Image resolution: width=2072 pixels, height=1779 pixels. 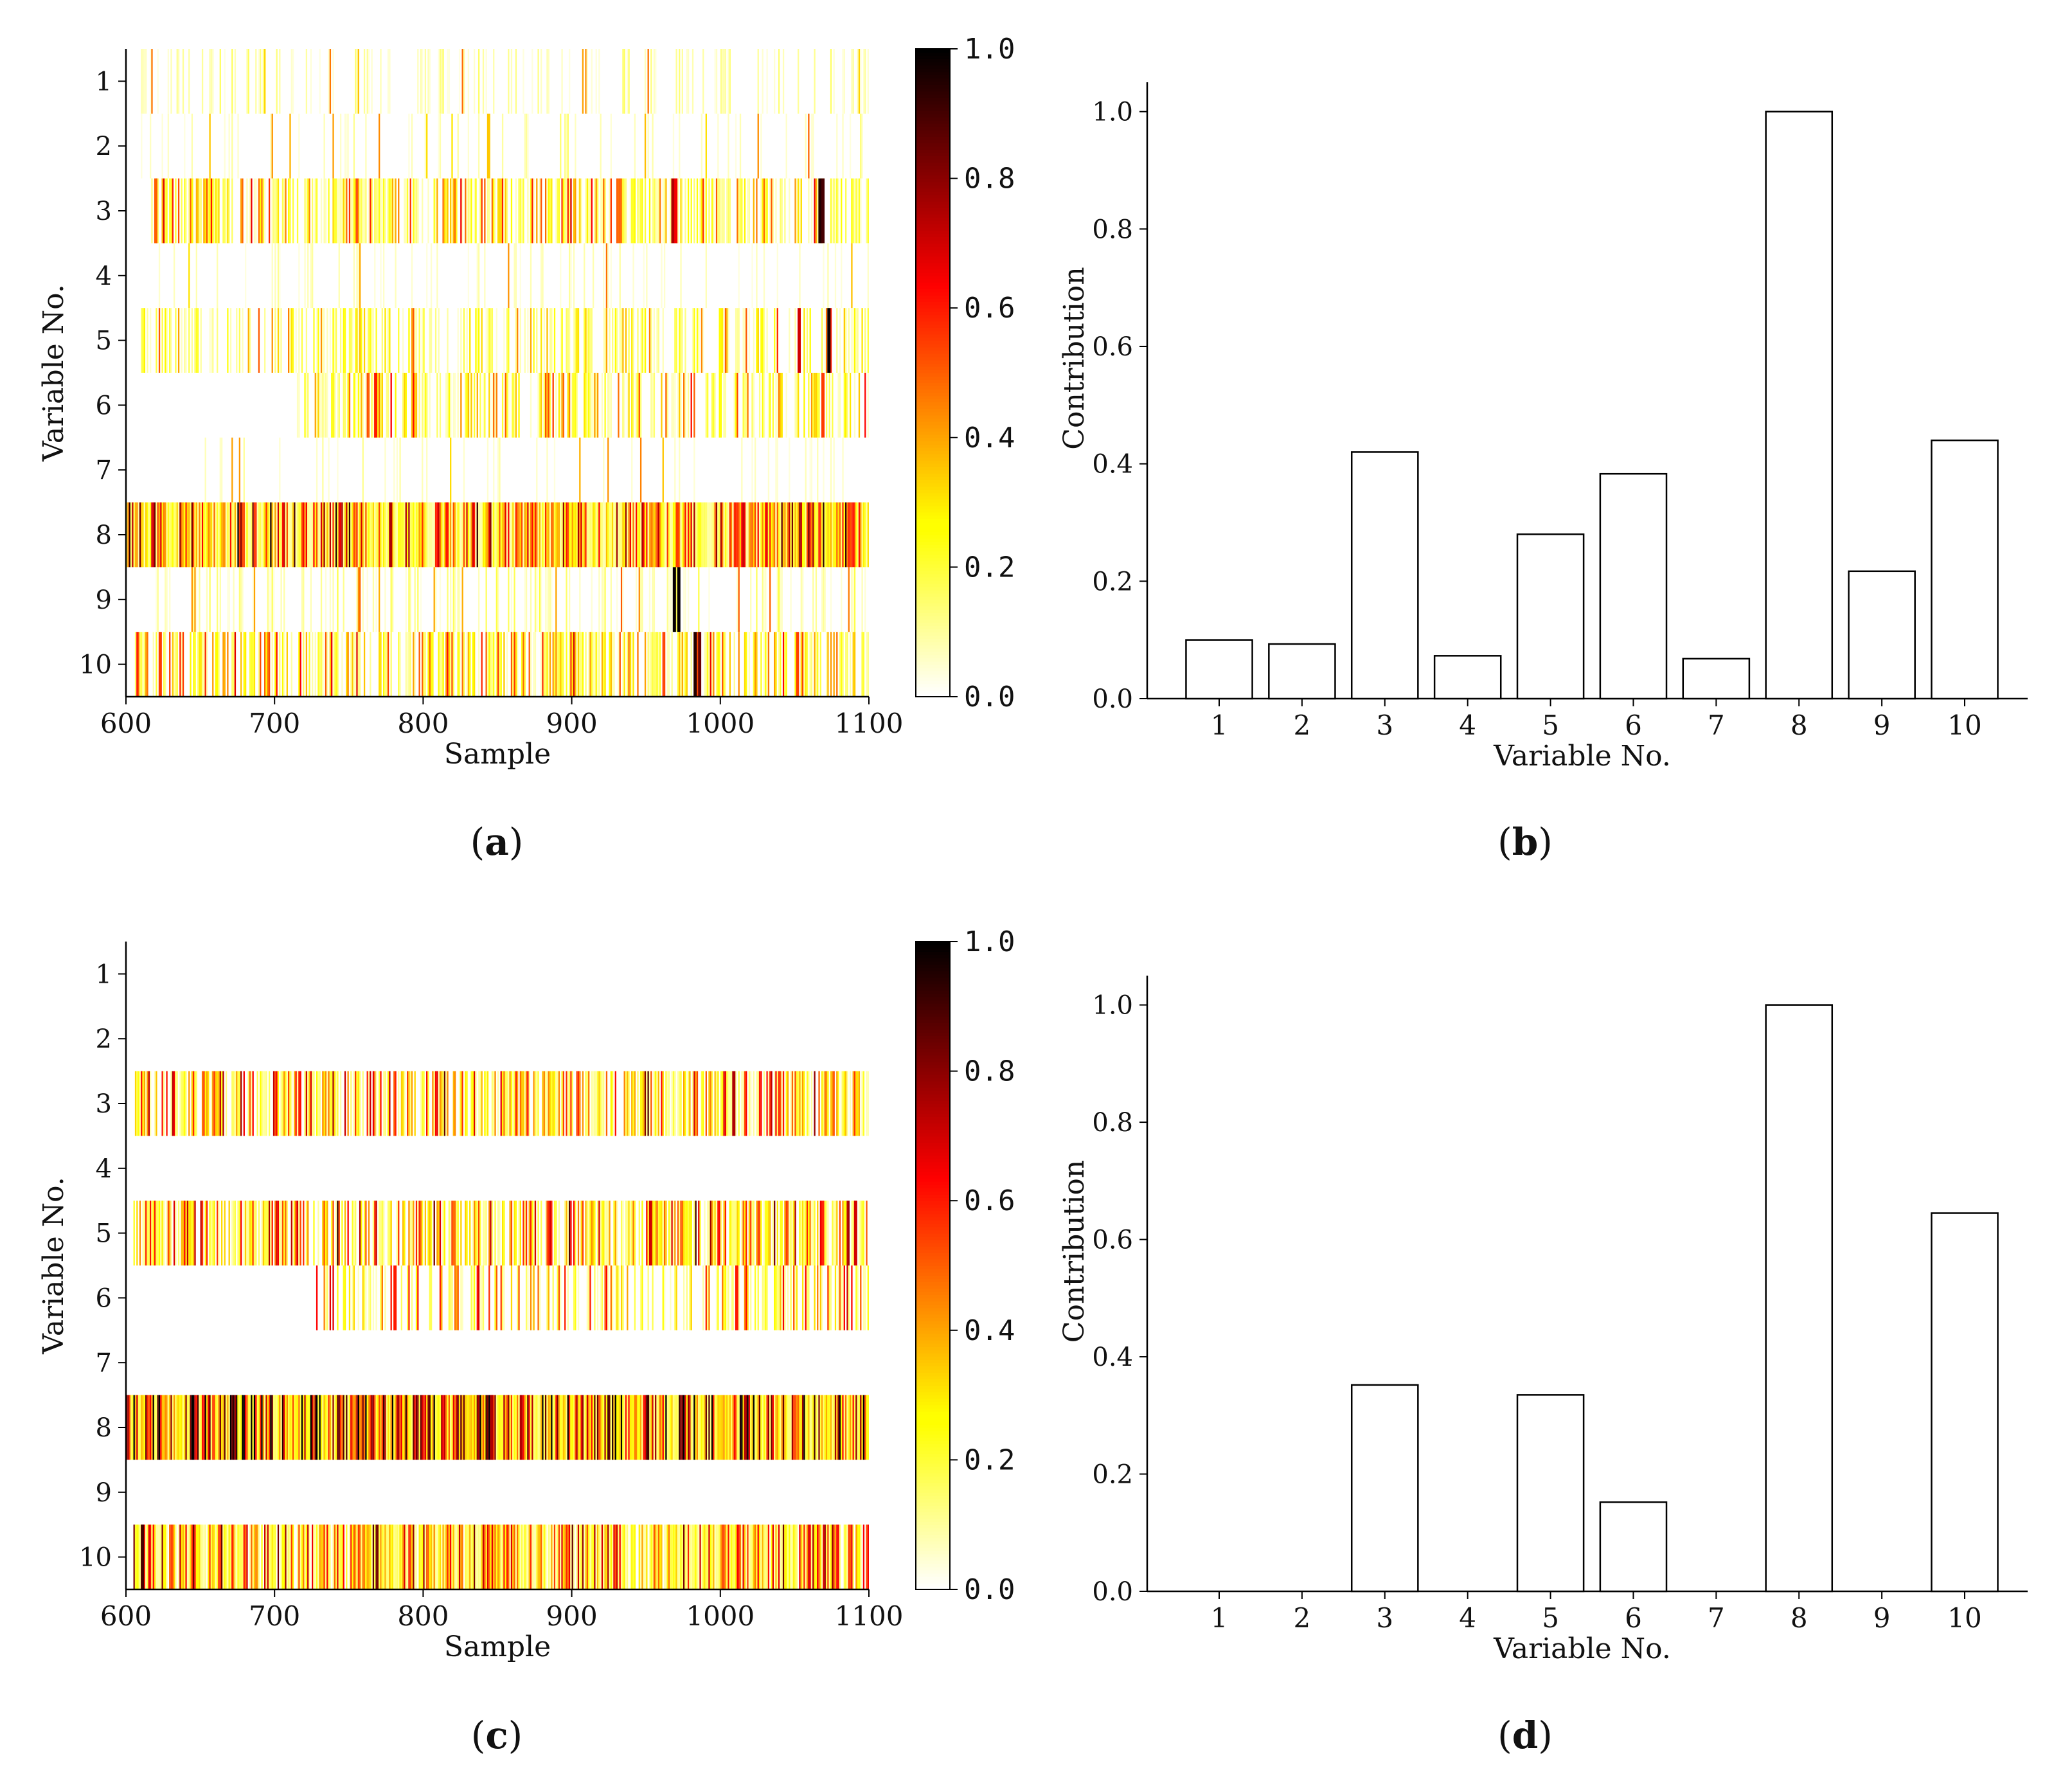 What do you see at coordinates (1074, 1251) in the screenshot?
I see `y-axis-label: Contribution` at bounding box center [1074, 1251].